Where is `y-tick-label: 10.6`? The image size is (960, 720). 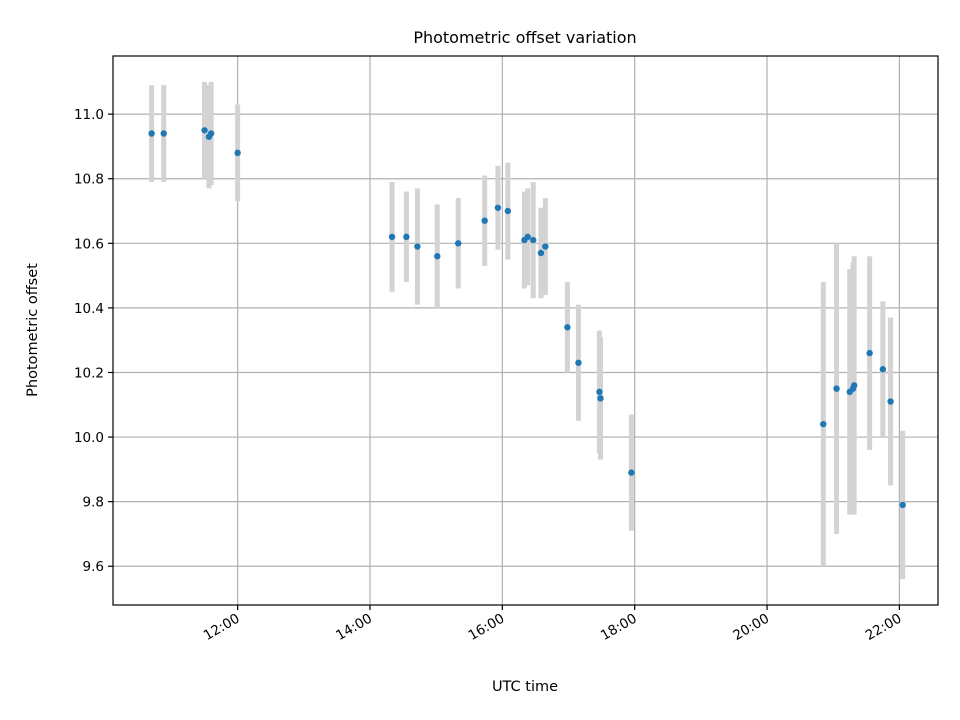 y-tick-label: 10.6 is located at coordinates (89, 244).